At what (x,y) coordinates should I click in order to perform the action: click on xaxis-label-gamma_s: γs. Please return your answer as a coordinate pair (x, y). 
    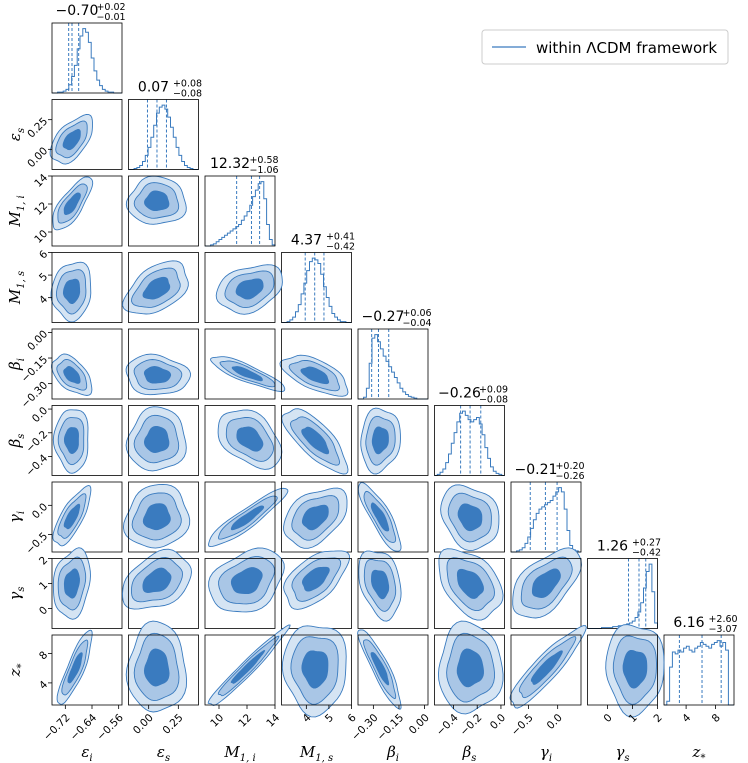
    Looking at the image, I should click on (622, 753).